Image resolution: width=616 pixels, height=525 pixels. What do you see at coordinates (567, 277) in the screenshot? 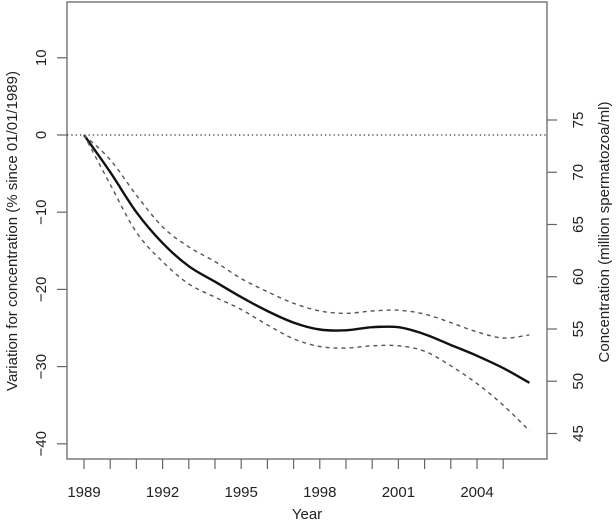
I see `y-axis-right: 75 70 65 60 55 50 45` at bounding box center [567, 277].